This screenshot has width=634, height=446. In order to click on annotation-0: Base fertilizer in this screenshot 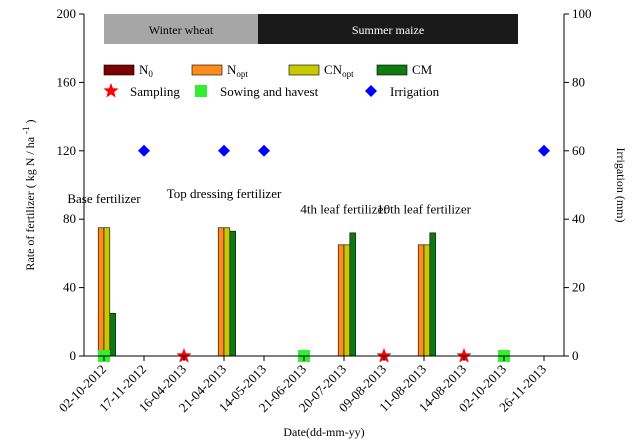, I will do `click(104, 198)`.